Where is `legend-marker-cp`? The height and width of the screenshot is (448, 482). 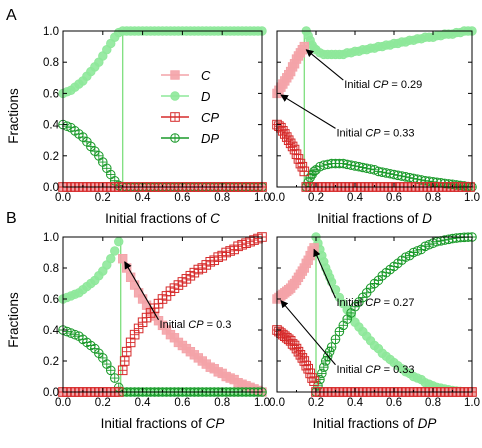 legend-marker-cp is located at coordinates (175, 117).